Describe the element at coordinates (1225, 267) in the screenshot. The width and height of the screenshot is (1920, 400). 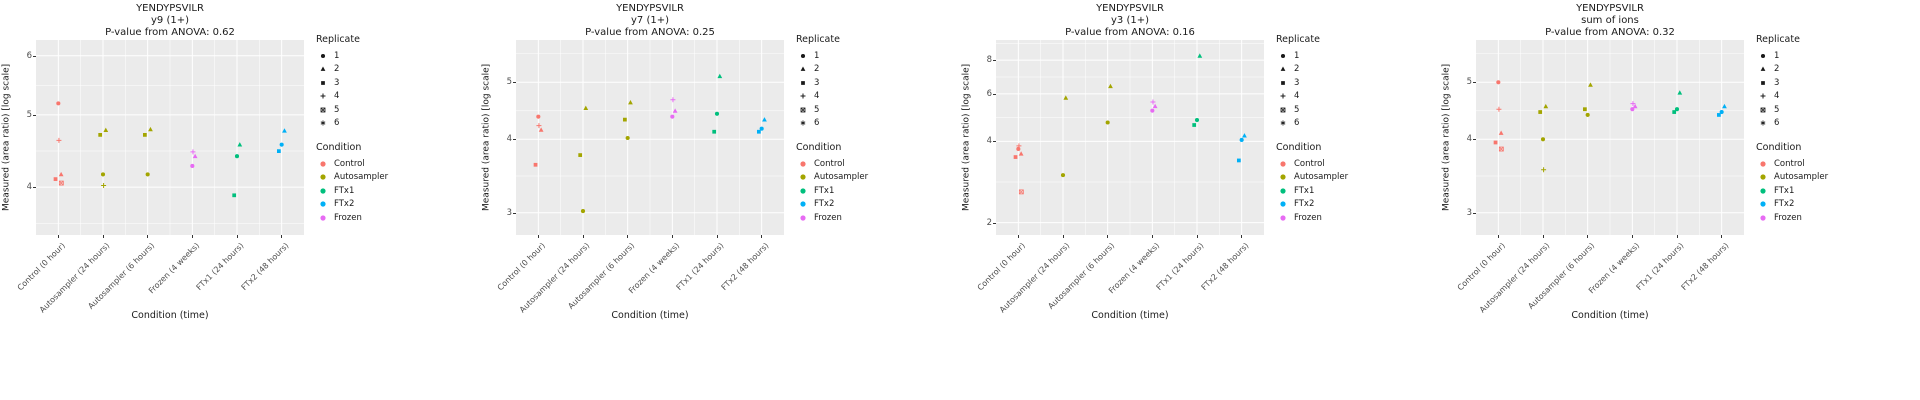
I see `x-tick-label: FTx2 (48 hours)` at that location.